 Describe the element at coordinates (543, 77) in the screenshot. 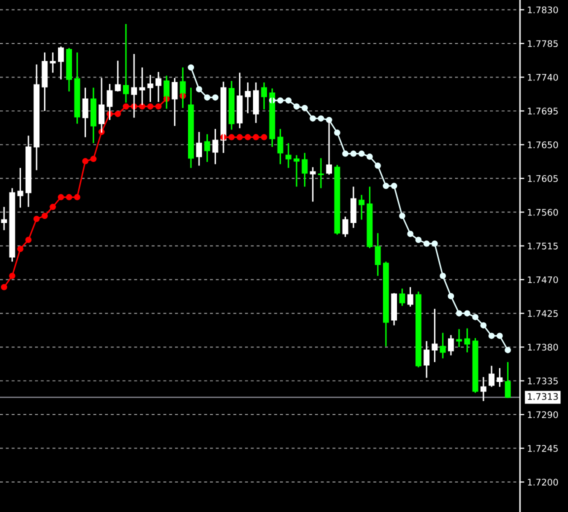

I see `y-tick-label: 1.7740` at that location.